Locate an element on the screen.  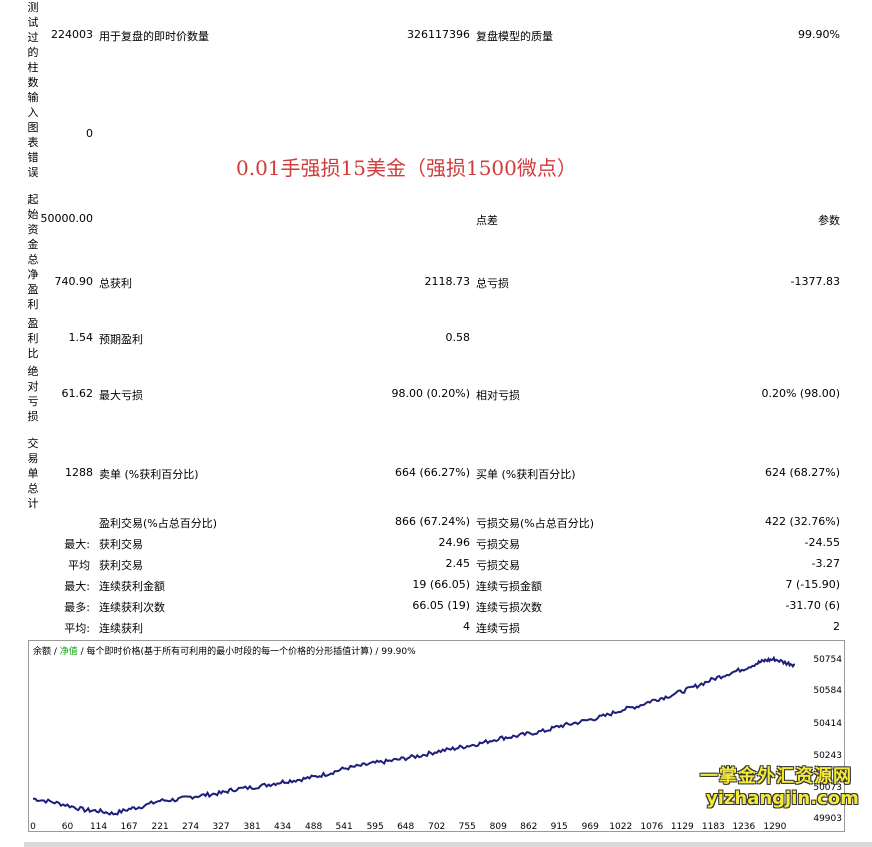
chart-errors-value: 0 is located at coordinates (89, 133).